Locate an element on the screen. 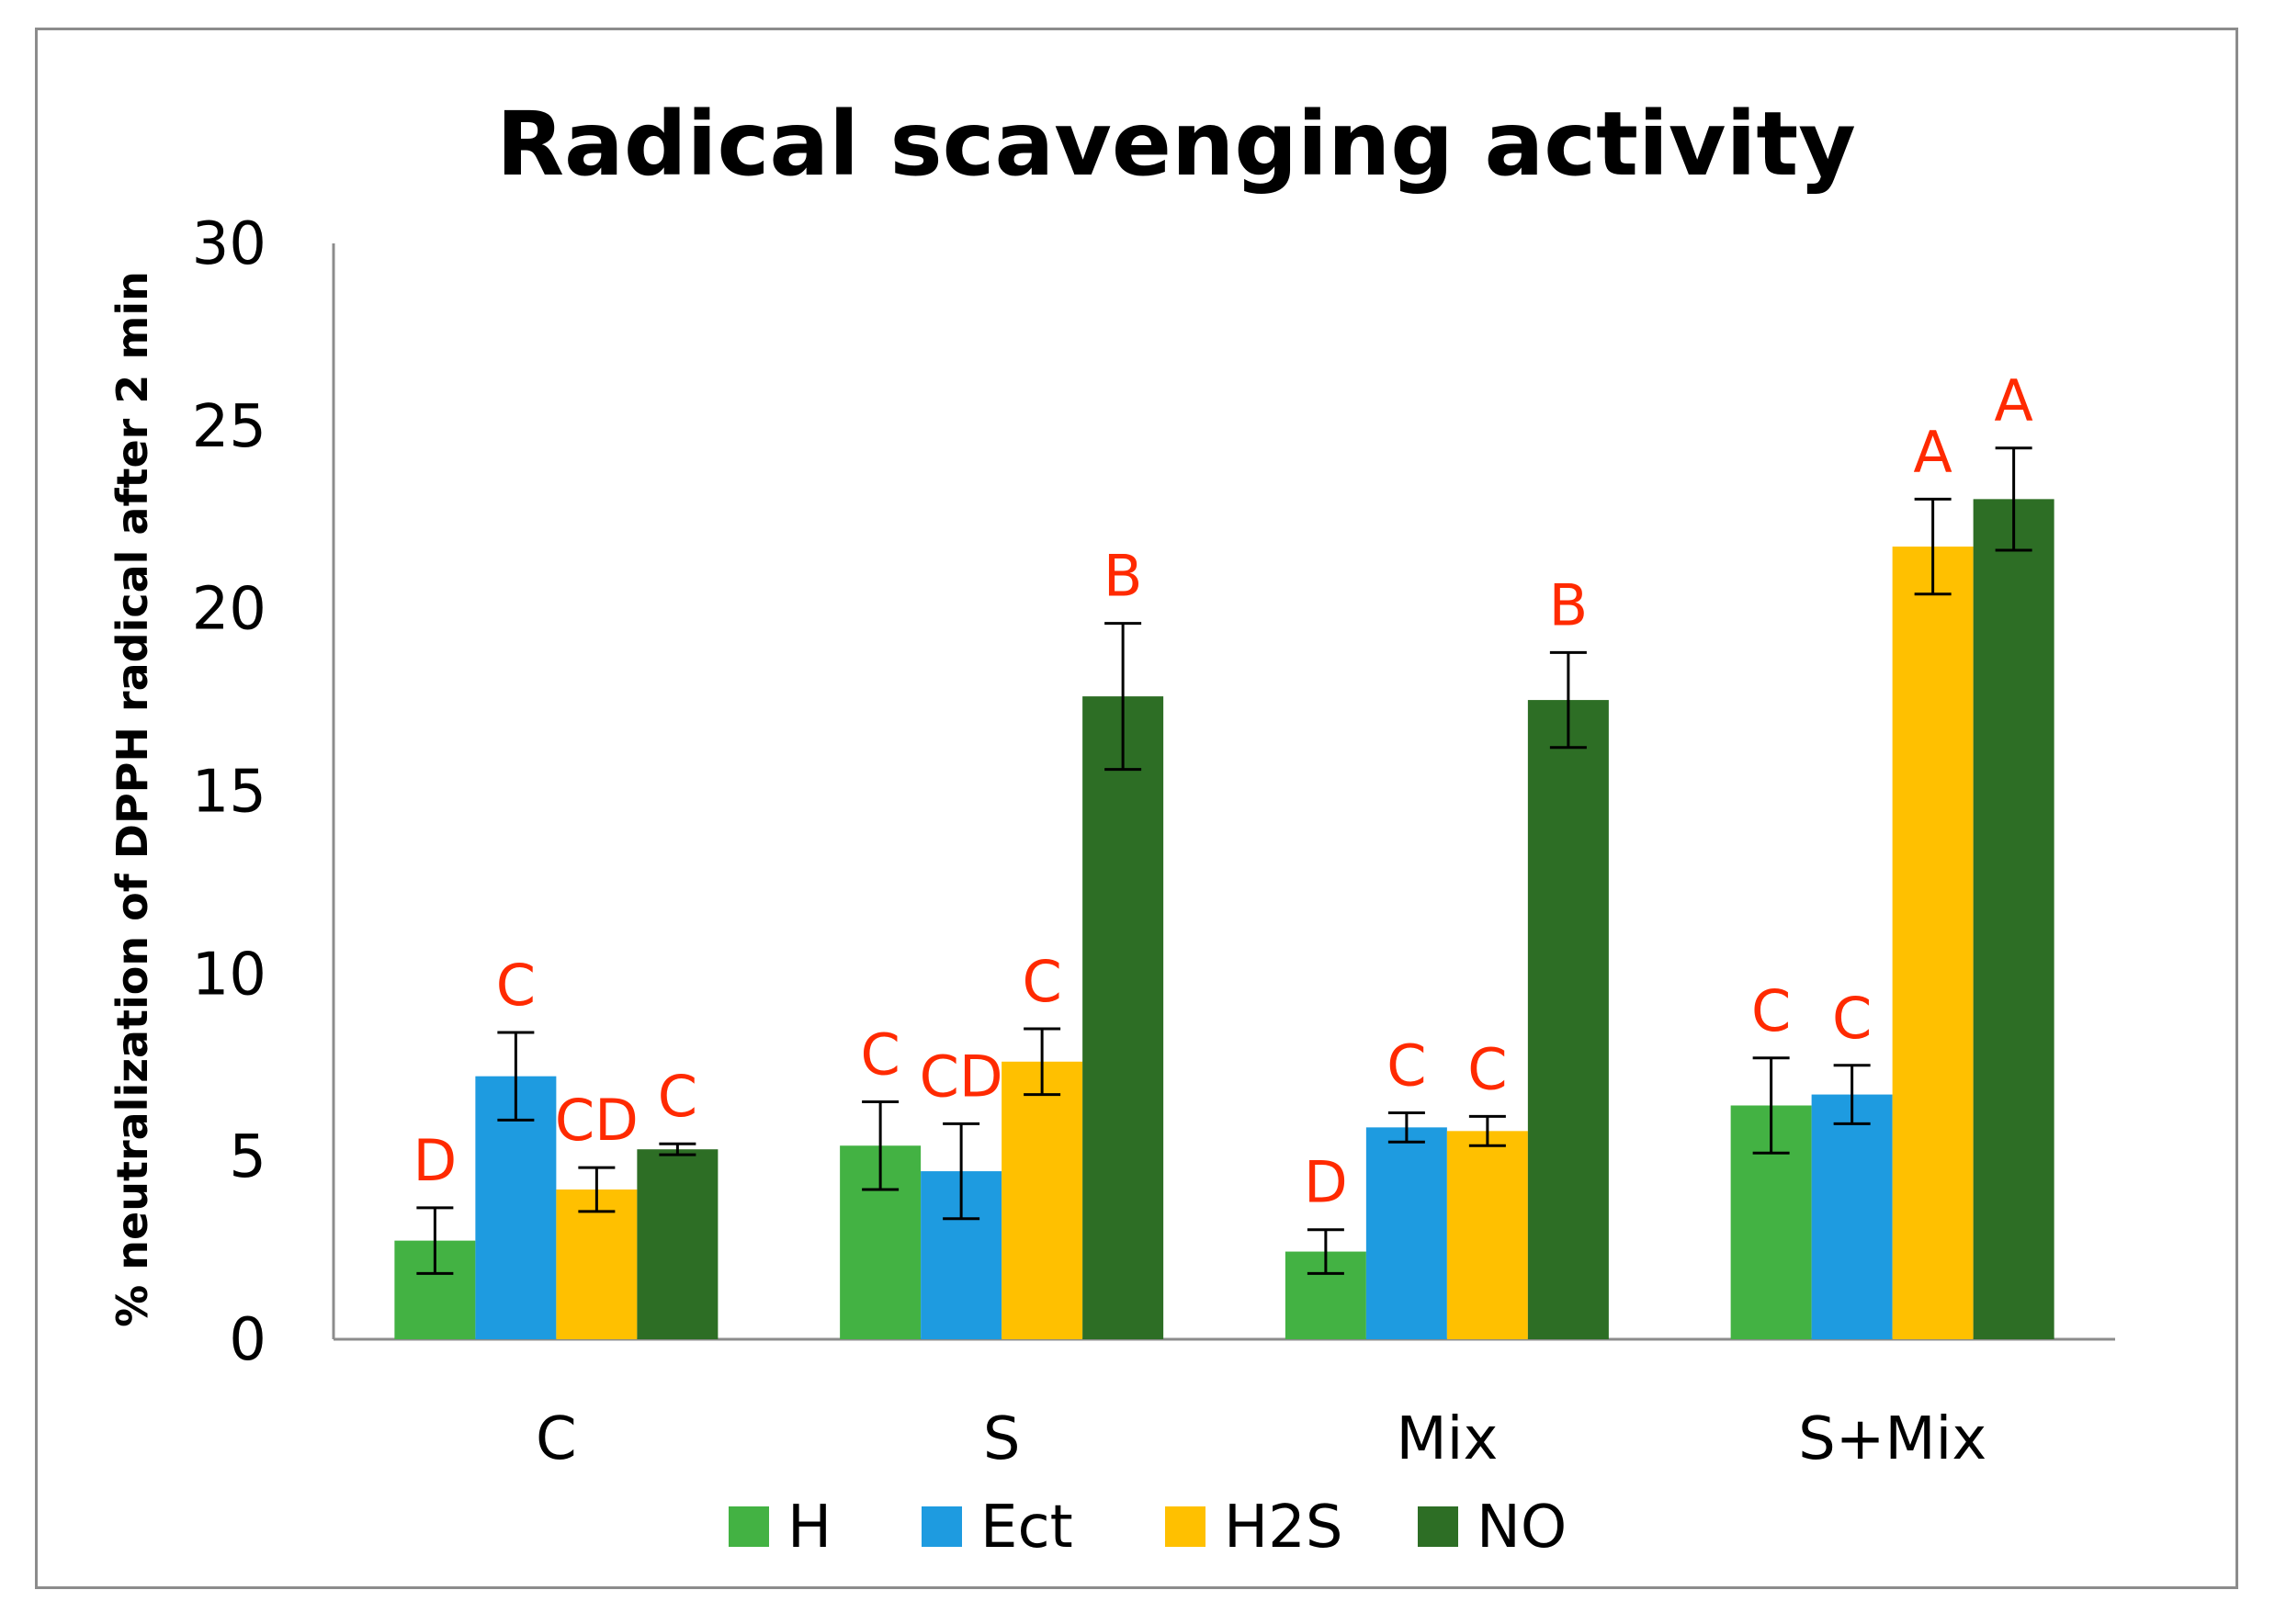 The height and width of the screenshot is (1624, 2275). bar-ect-splusmix is located at coordinates (1852, 1216).